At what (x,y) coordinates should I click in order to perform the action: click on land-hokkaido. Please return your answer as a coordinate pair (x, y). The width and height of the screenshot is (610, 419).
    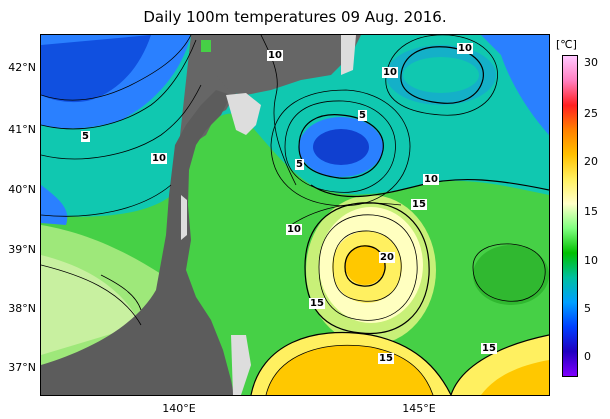
    Looking at the image, I should click on (281, 65).